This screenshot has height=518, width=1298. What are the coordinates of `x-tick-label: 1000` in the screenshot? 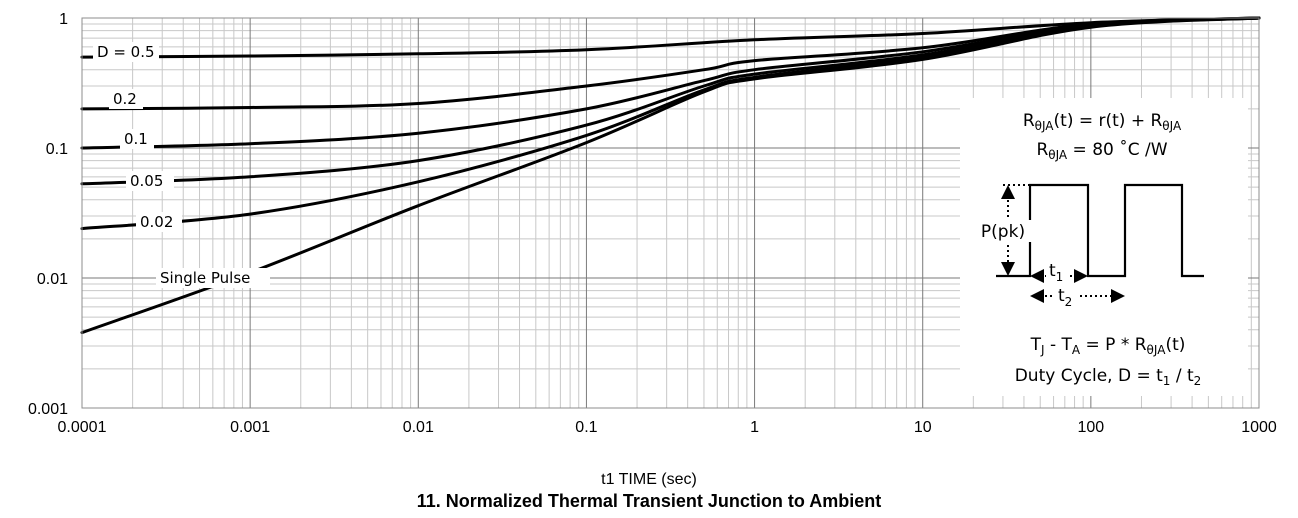 It's located at (1259, 427).